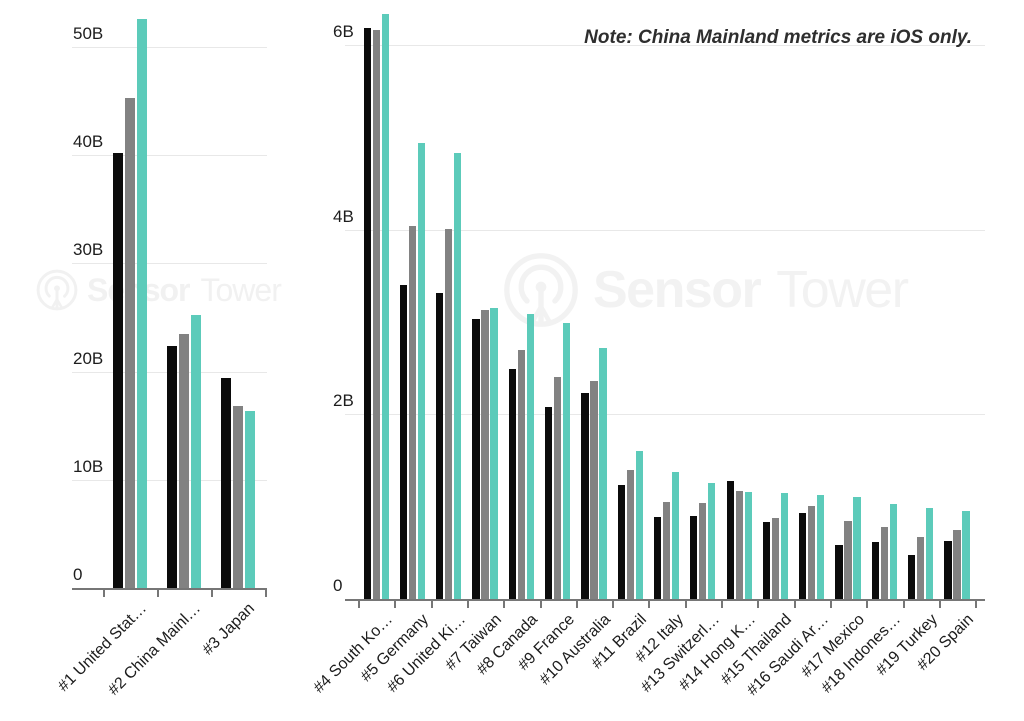 The image size is (1024, 721). What do you see at coordinates (775, 558) in the screenshot?
I see `bar-right-12-series-gray` at bounding box center [775, 558].